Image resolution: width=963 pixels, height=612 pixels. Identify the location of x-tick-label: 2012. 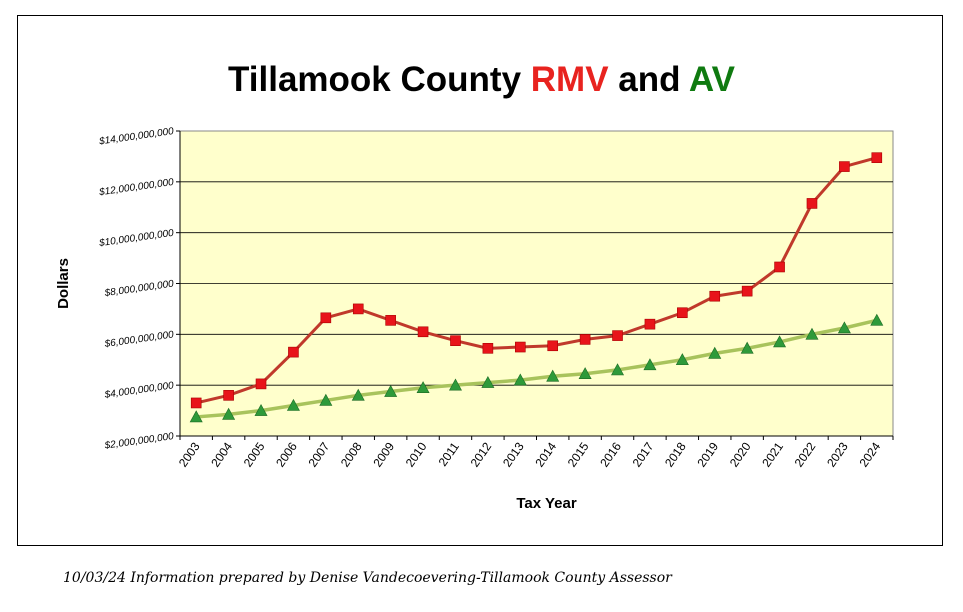
(481, 454).